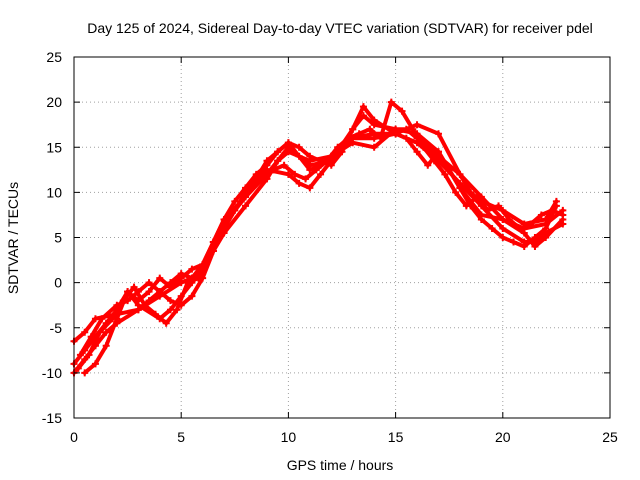  I want to click on x-tick-label: 25, so click(610, 437).